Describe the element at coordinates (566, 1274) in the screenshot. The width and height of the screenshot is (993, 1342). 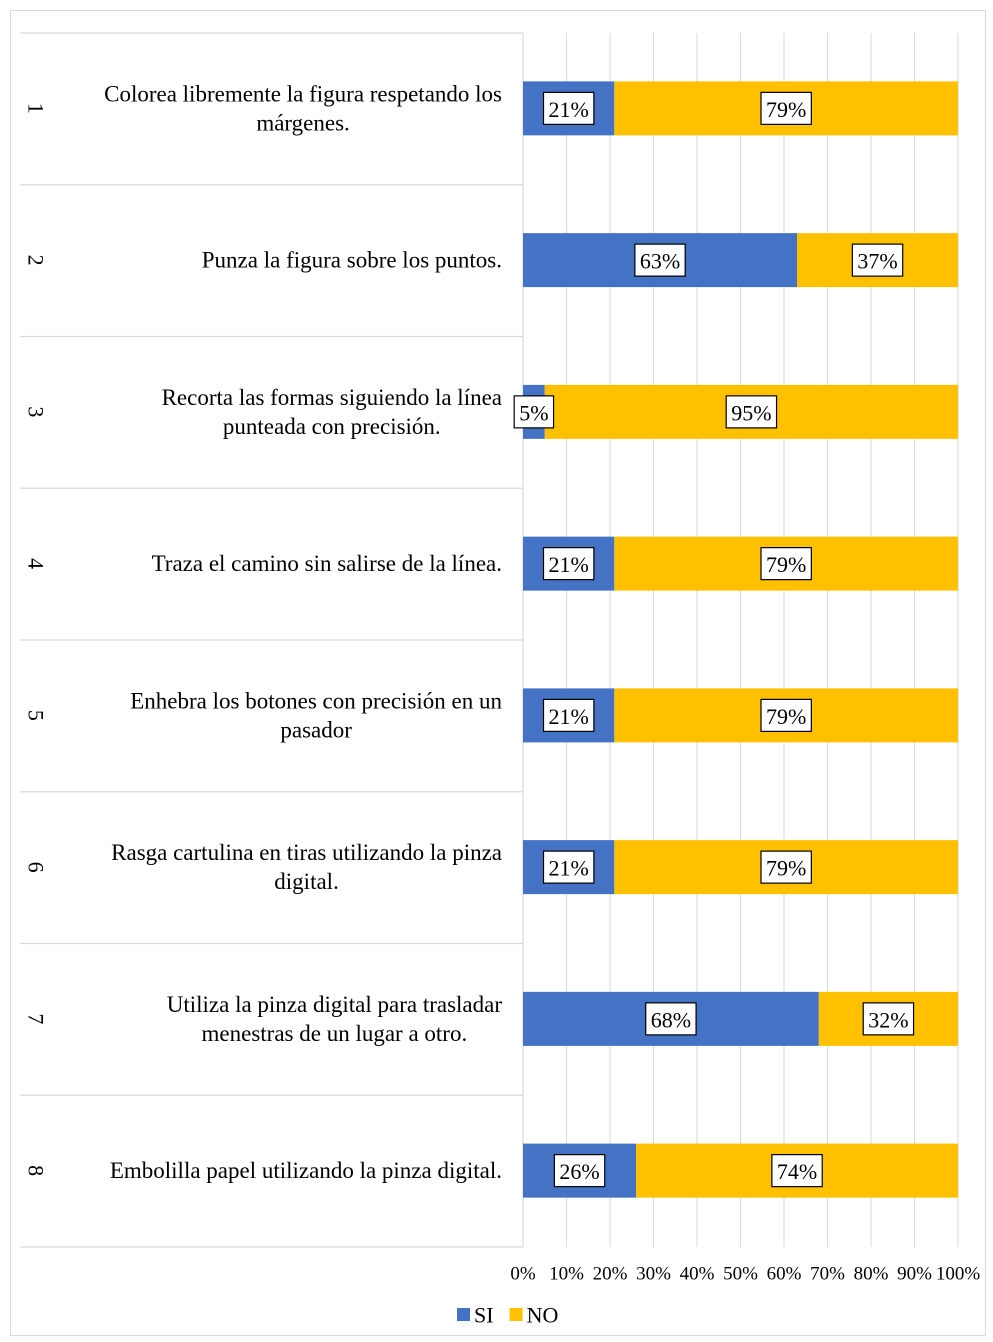
I see `x-tick-label: 10%` at that location.